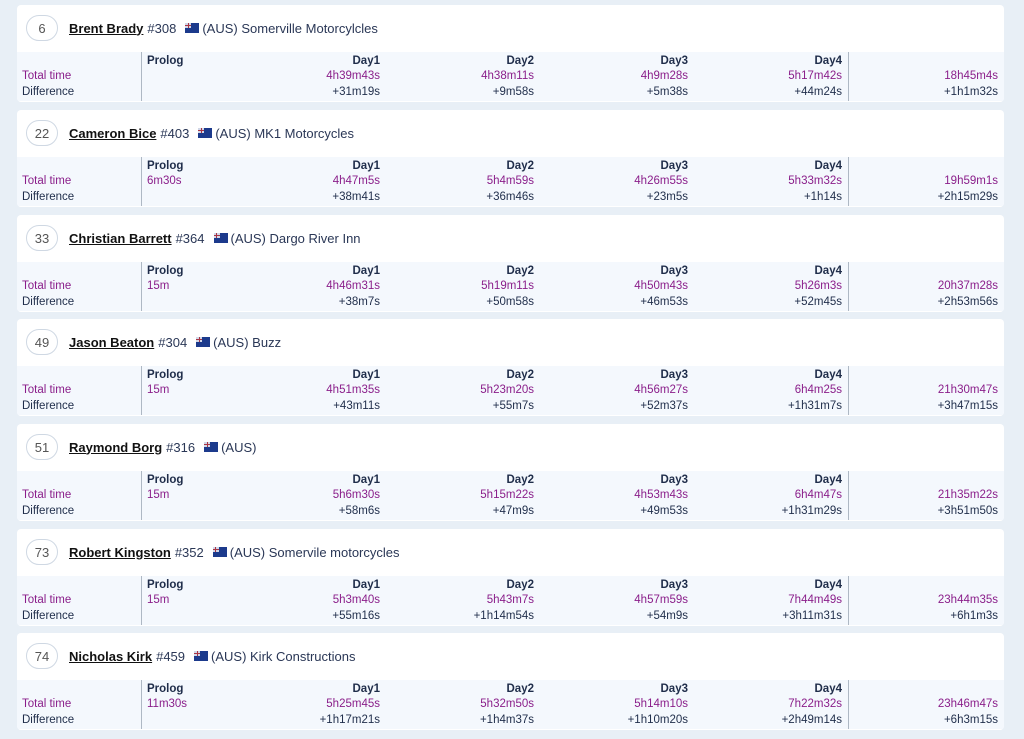 The height and width of the screenshot is (739, 1024). What do you see at coordinates (162, 28) in the screenshot?
I see `rider-number: #308` at bounding box center [162, 28].